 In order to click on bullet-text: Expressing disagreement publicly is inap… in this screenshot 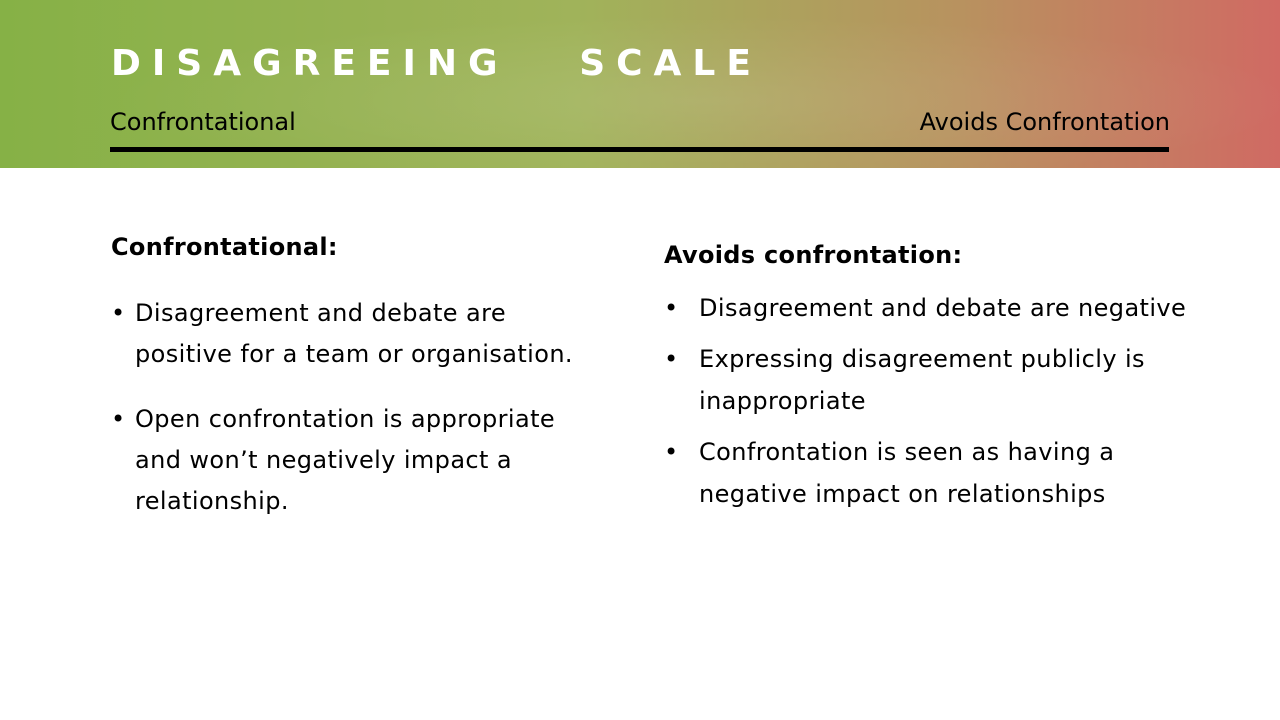, I will do `click(922, 380)`.